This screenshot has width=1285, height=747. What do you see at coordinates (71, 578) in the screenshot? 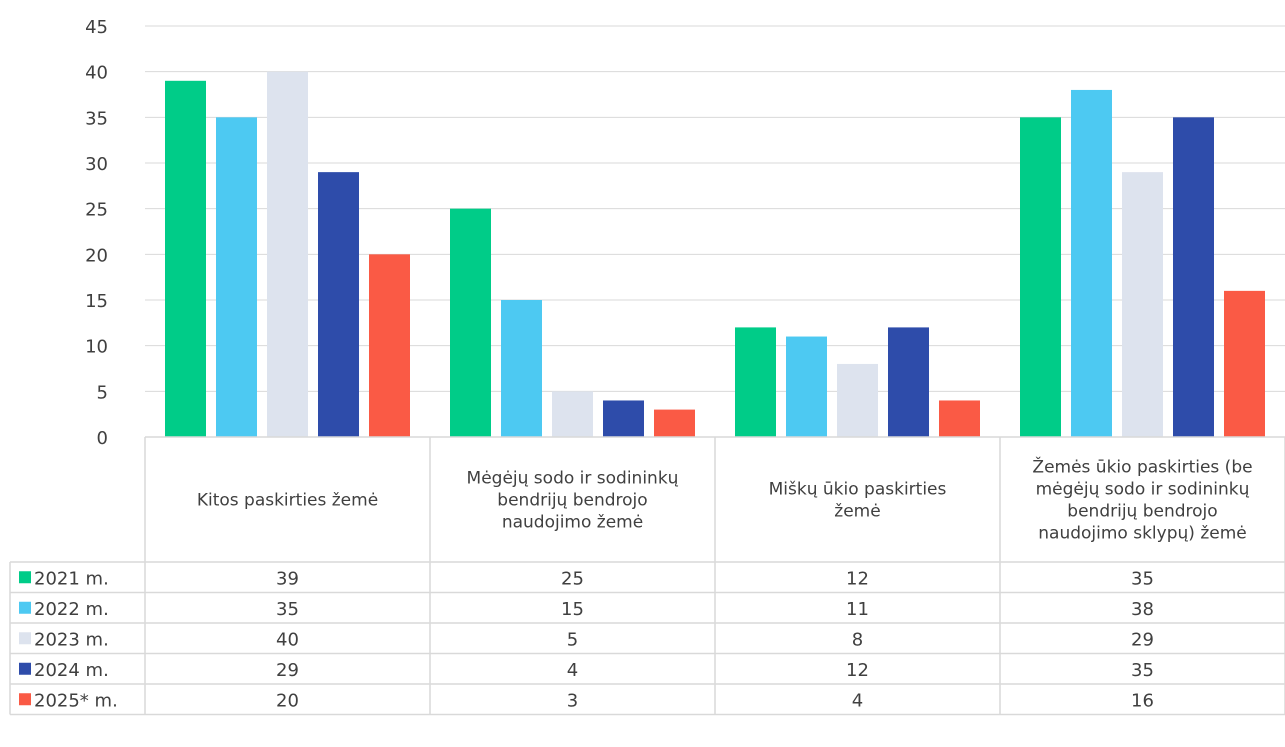
I see `series-name: 2021 m.` at bounding box center [71, 578].